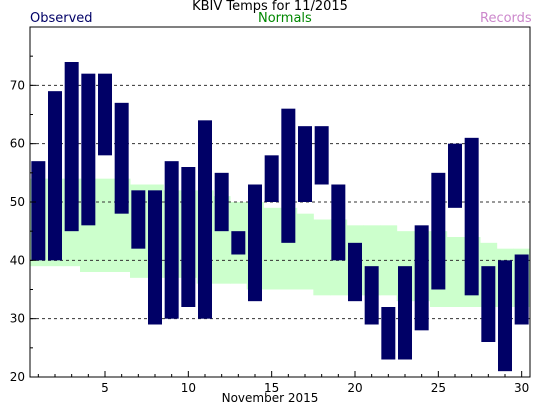 This screenshot has height=406, width=540. Describe the element at coordinates (61, 18) in the screenshot. I see `legend-observed: Observed` at that location.